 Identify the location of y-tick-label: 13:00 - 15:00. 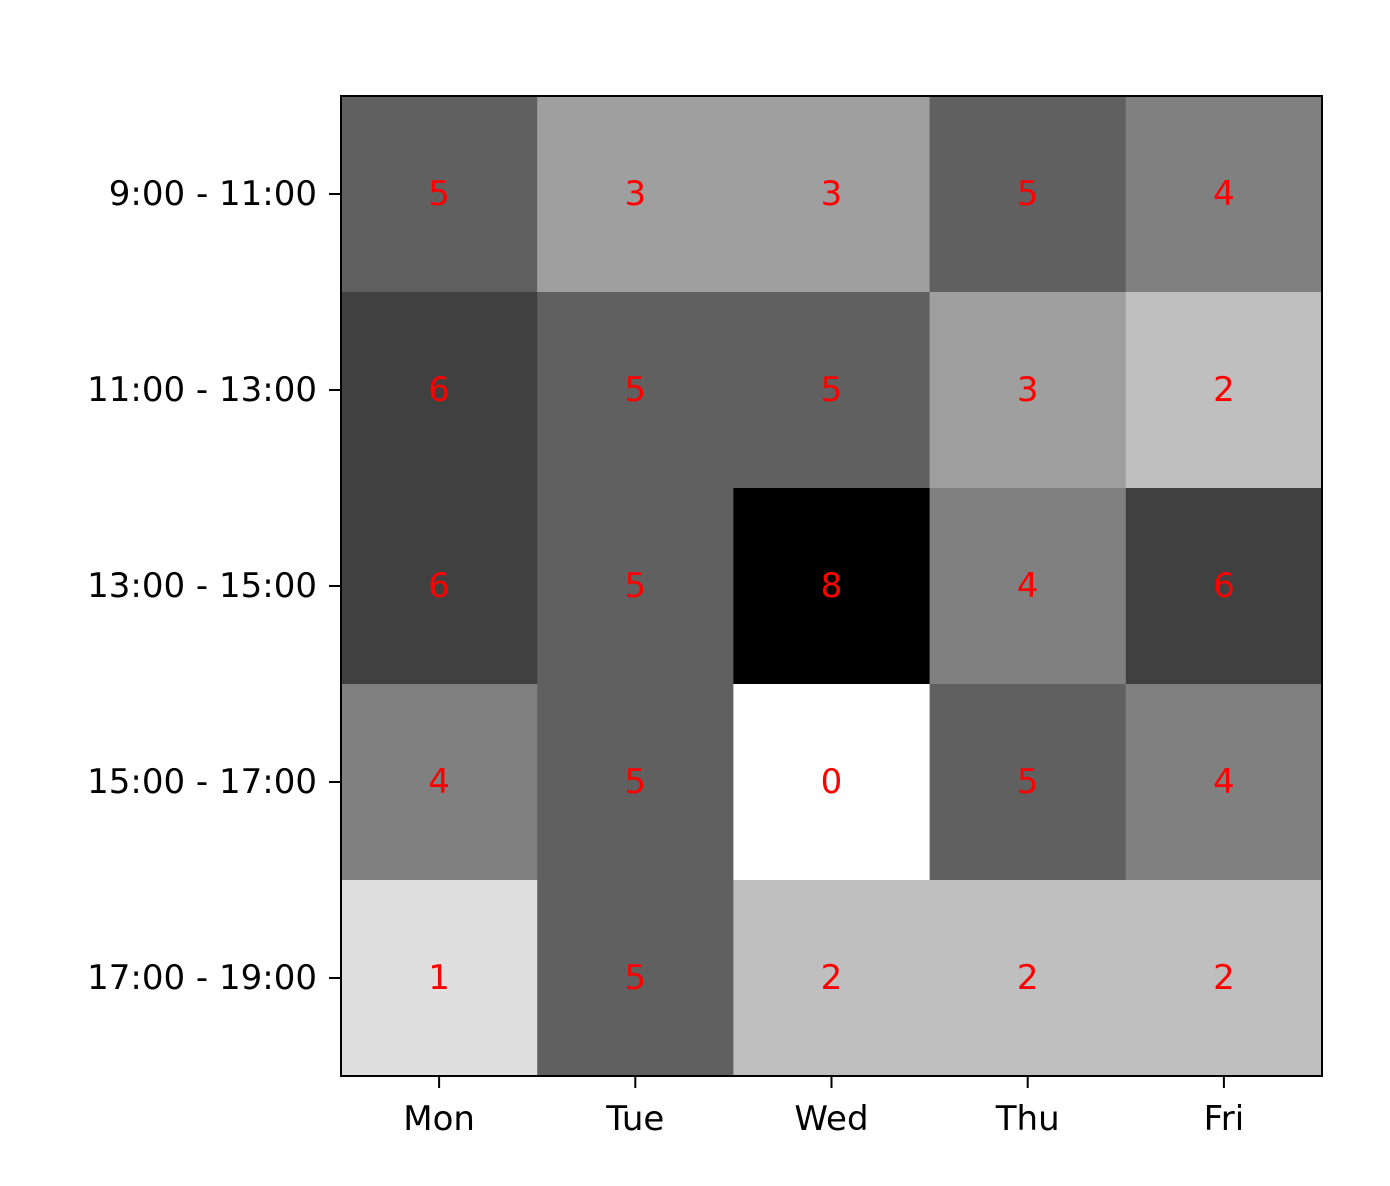
(202, 586).